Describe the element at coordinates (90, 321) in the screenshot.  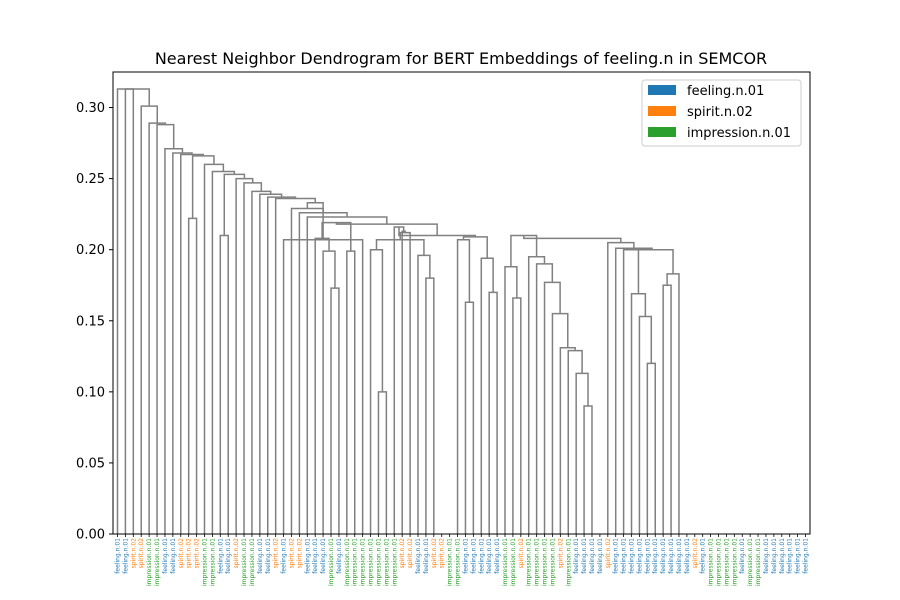
I see `y-tick-label: 0.15` at that location.